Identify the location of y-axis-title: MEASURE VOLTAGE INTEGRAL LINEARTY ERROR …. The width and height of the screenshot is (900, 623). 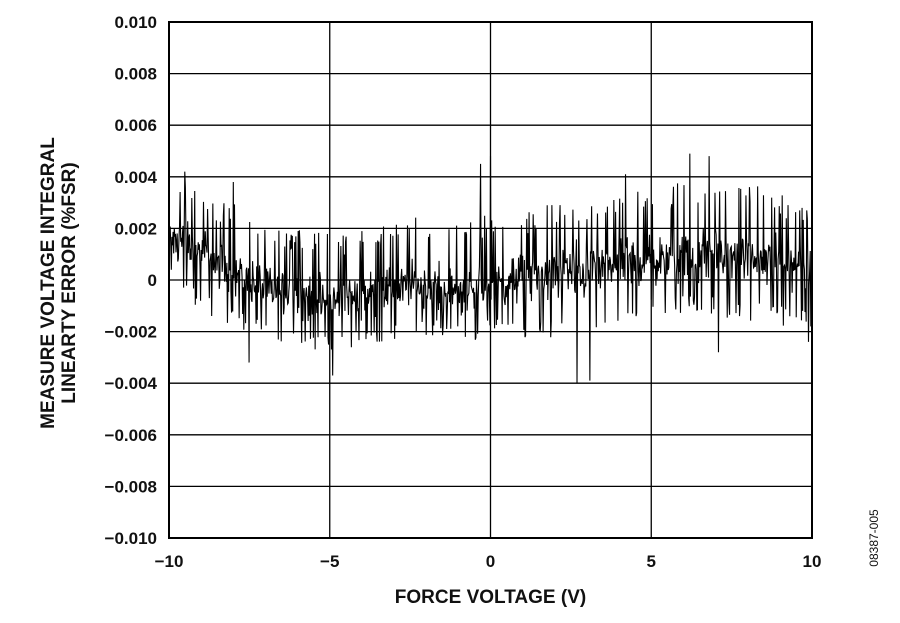
(59, 283).